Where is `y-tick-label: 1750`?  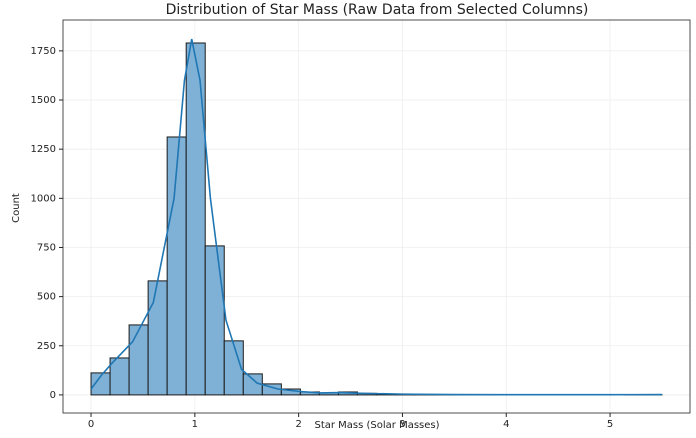 y-tick-label: 1750 is located at coordinates (43, 51).